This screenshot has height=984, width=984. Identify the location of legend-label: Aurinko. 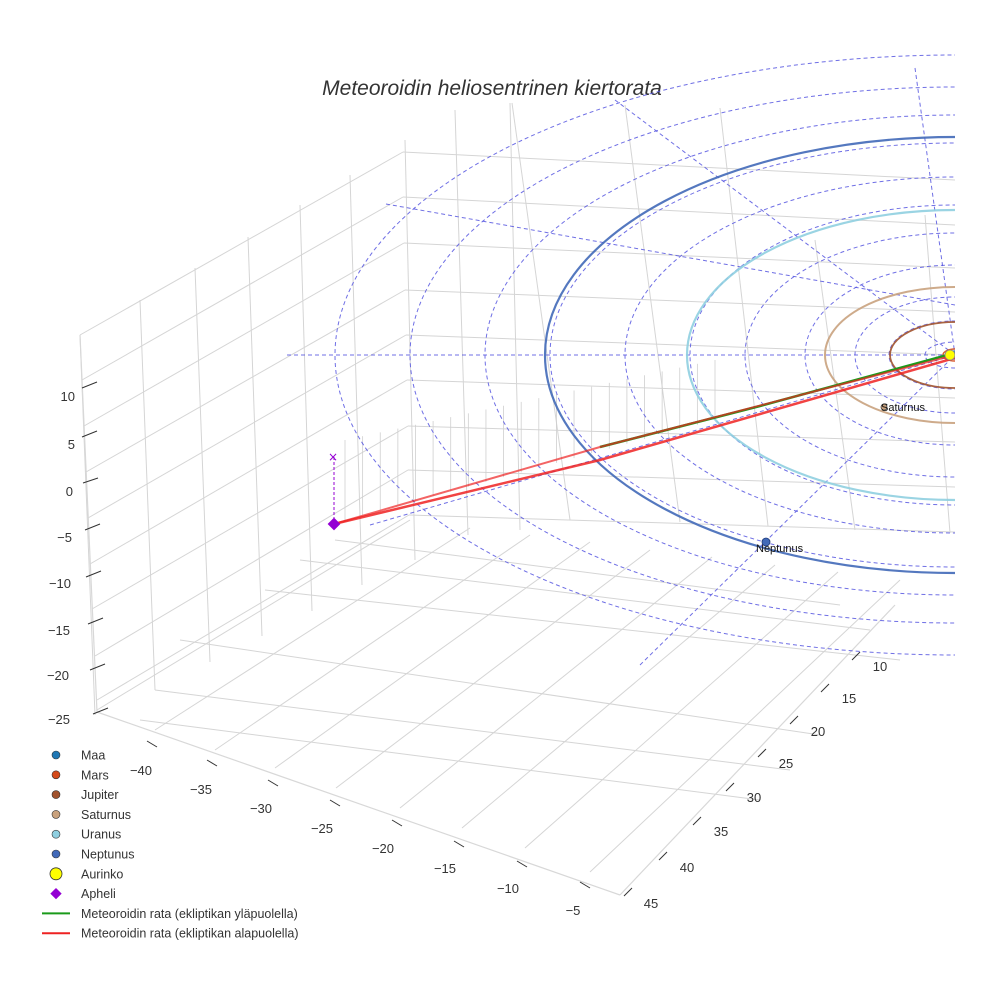
(102, 874).